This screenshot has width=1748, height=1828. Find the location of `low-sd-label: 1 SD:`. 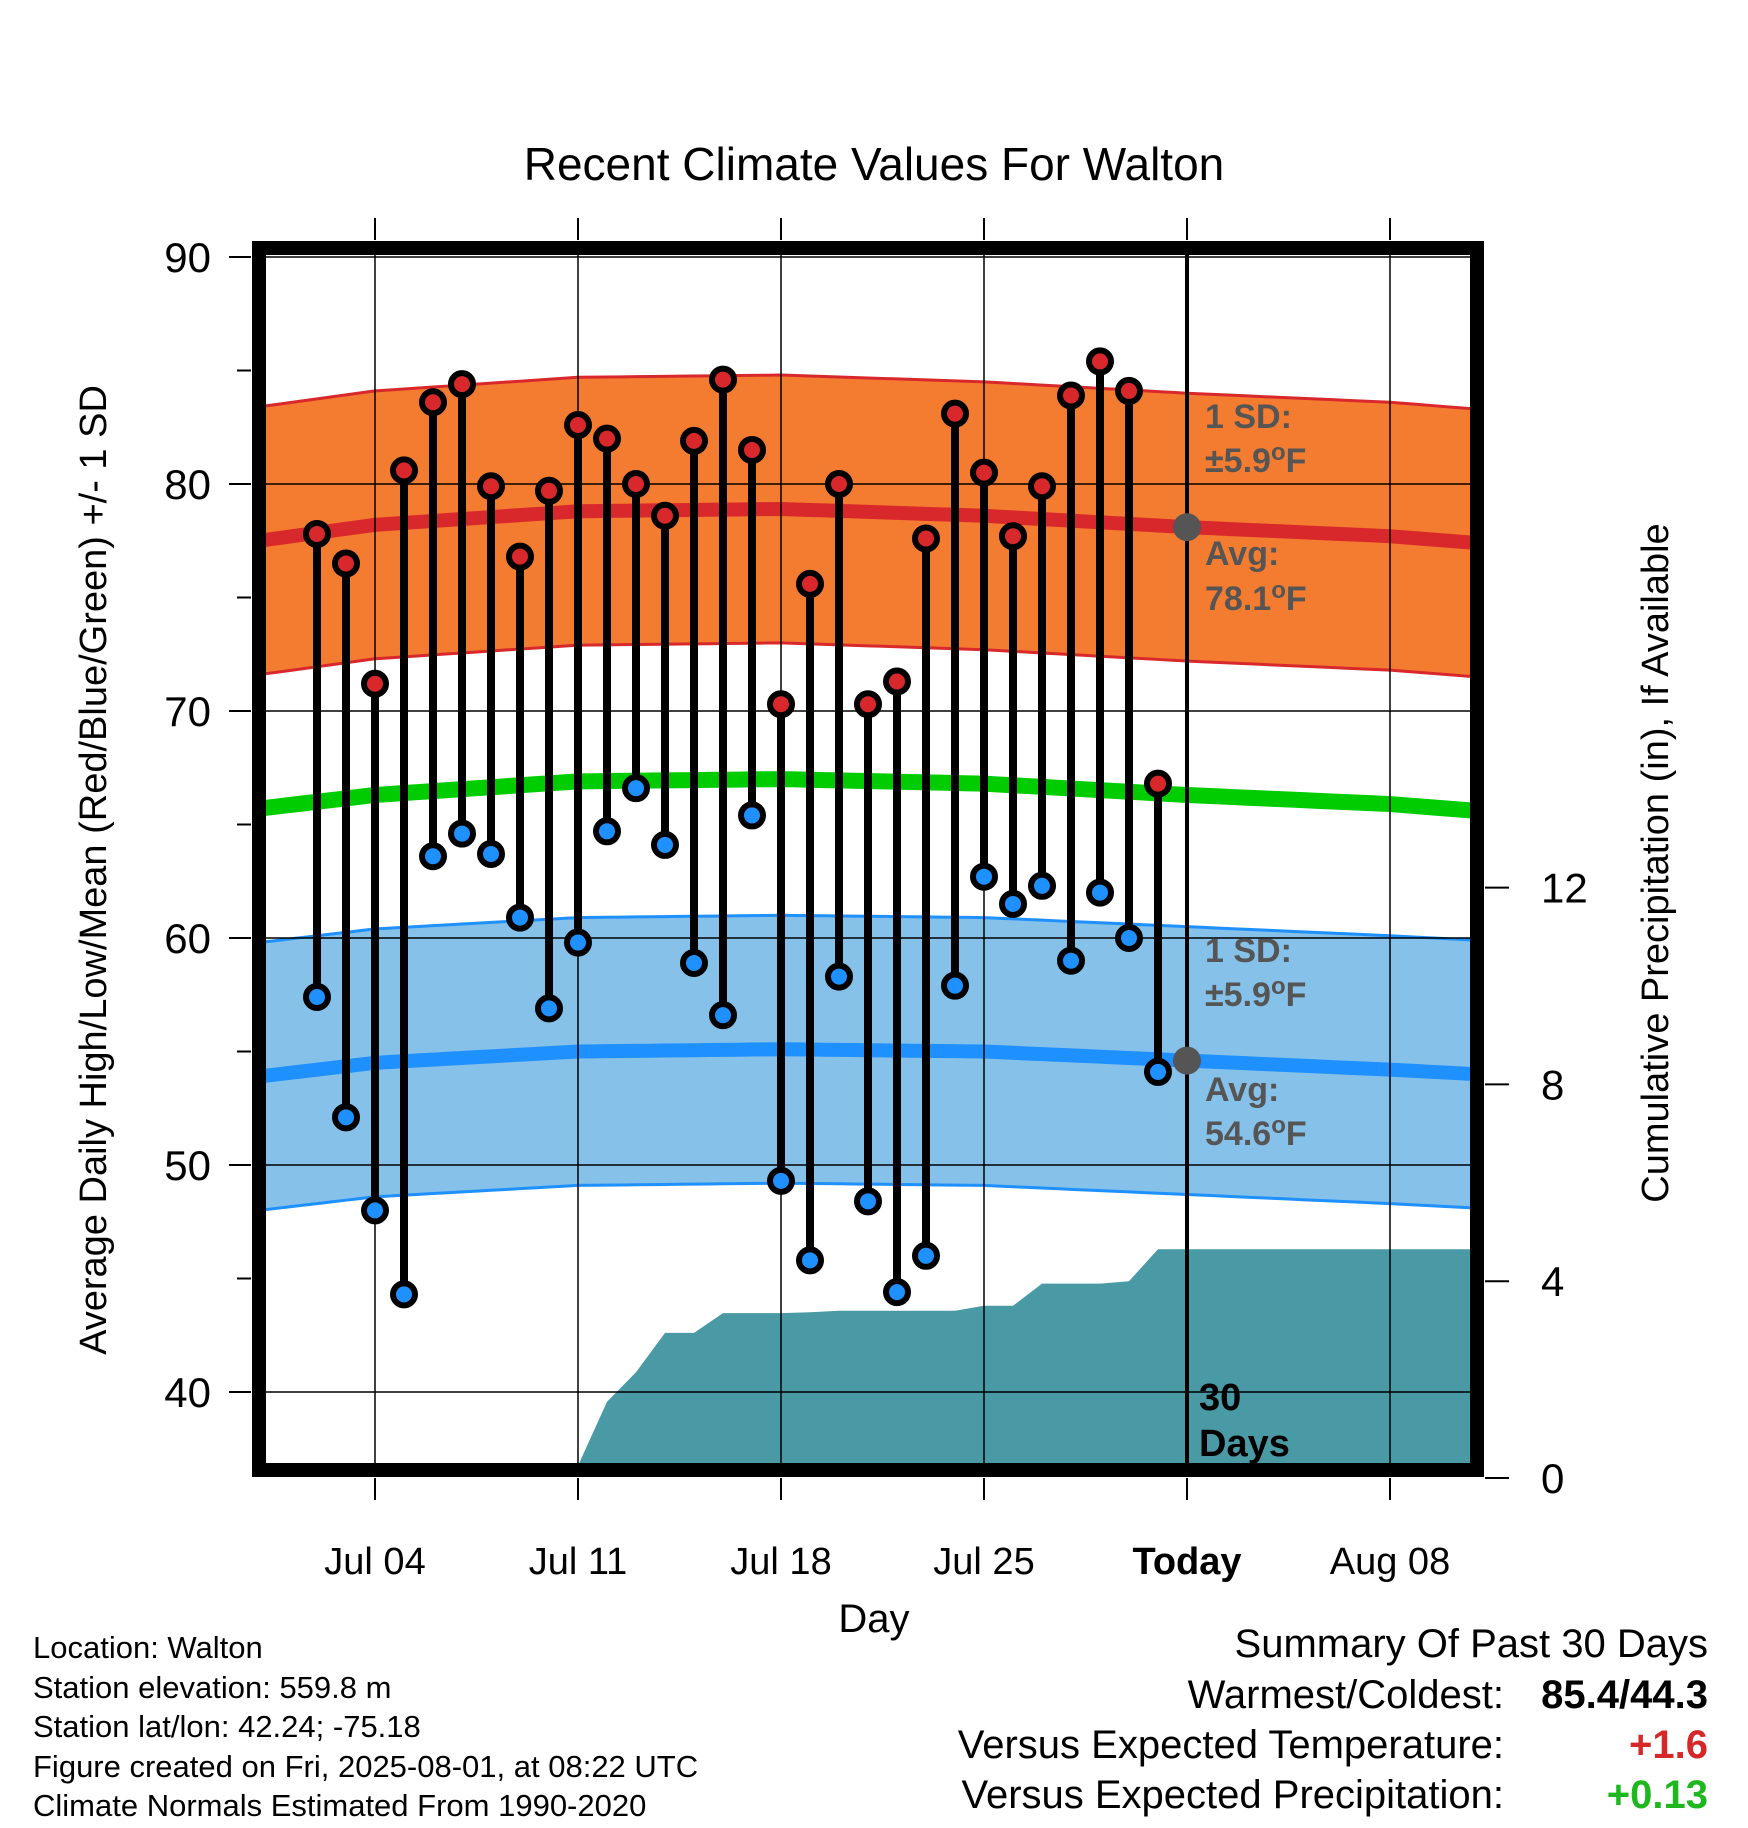

low-sd-label: 1 SD: is located at coordinates (1248, 951).